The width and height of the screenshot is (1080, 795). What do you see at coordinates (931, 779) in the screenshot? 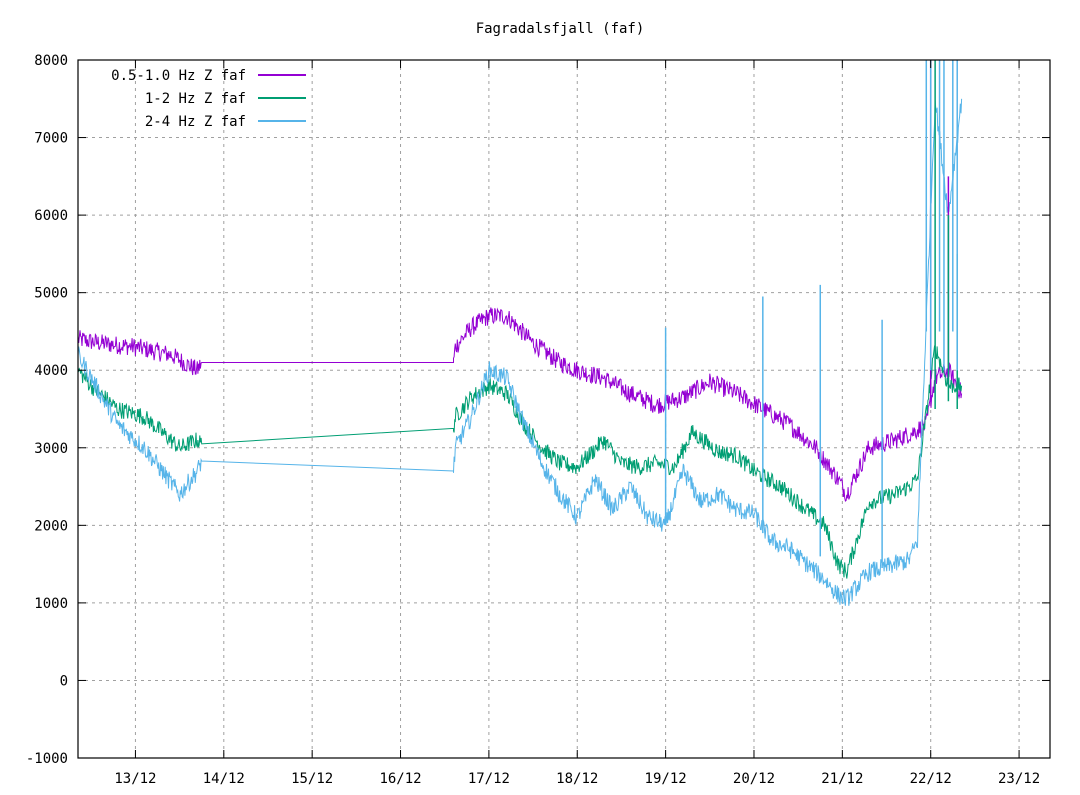
I see `x-tick-label: 22/12` at bounding box center [931, 779].